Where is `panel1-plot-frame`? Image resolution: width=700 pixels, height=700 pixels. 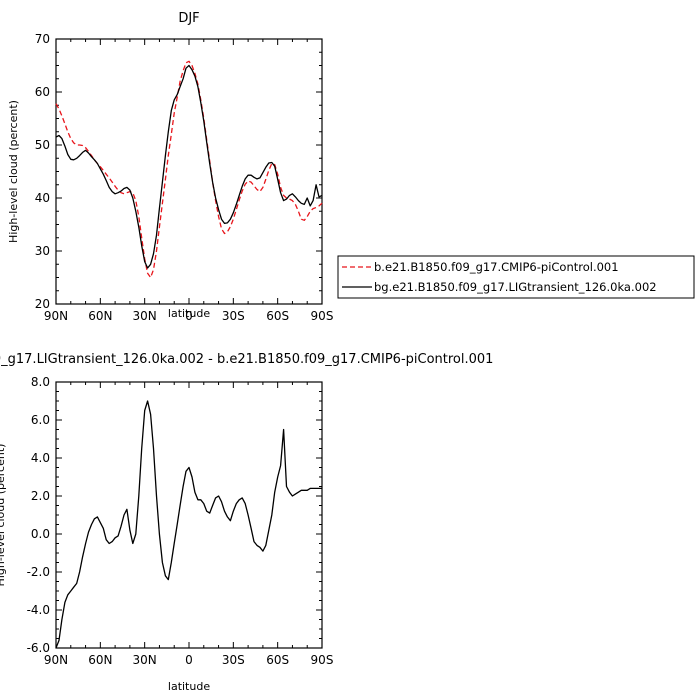 panel1-plot-frame is located at coordinates (189, 171).